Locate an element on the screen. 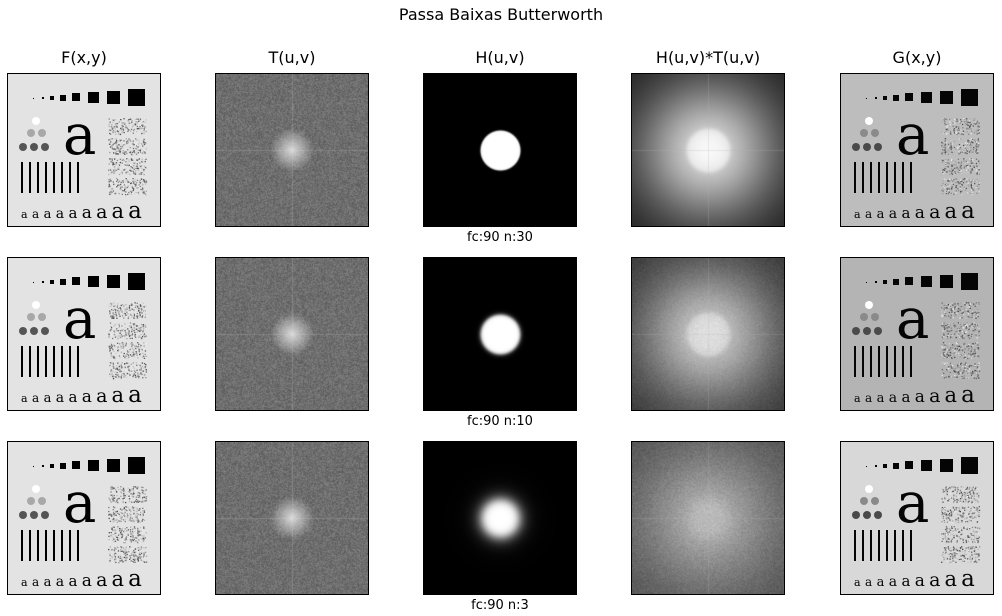 The height and width of the screenshot is (616, 1002). filter-caption-row-1: fc:90 n:30 is located at coordinates (500, 237).